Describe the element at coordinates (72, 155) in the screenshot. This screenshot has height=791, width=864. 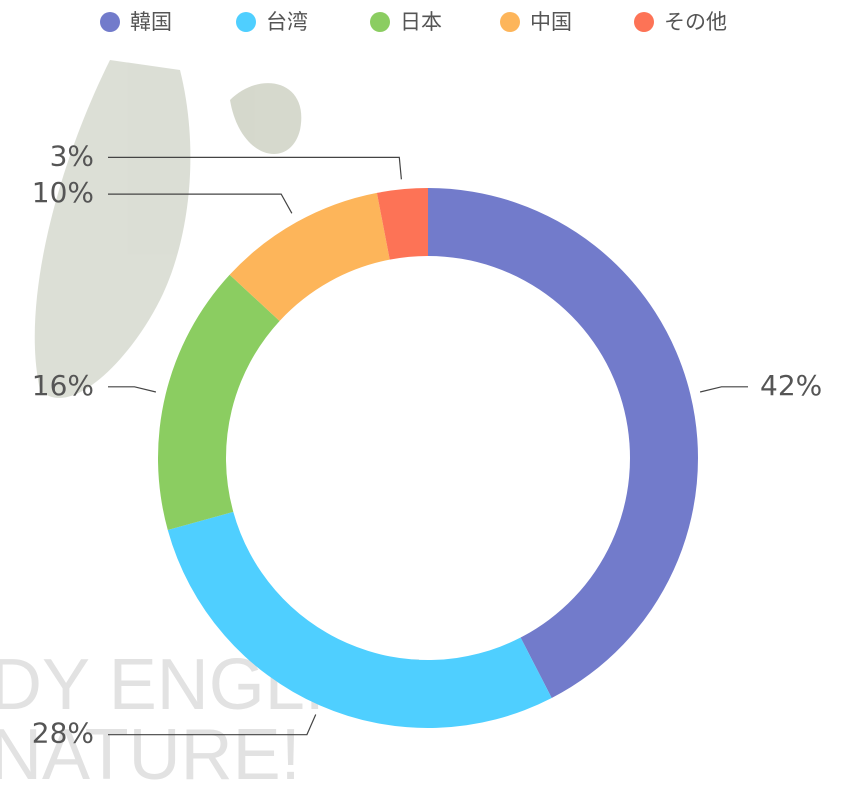
I see `value-label: 3%` at that location.